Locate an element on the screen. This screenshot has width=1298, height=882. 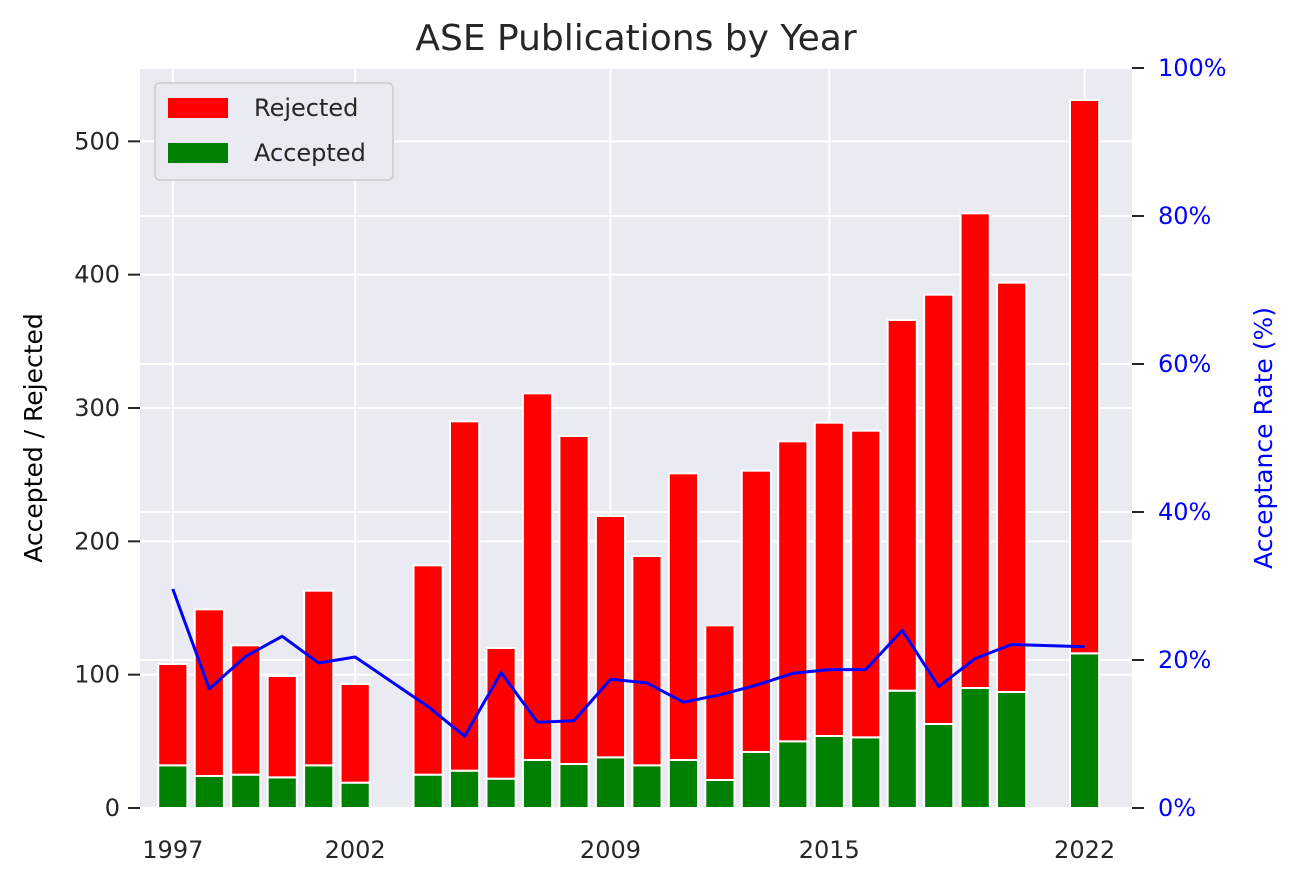
bar-accepted-2011 is located at coordinates (683, 784).